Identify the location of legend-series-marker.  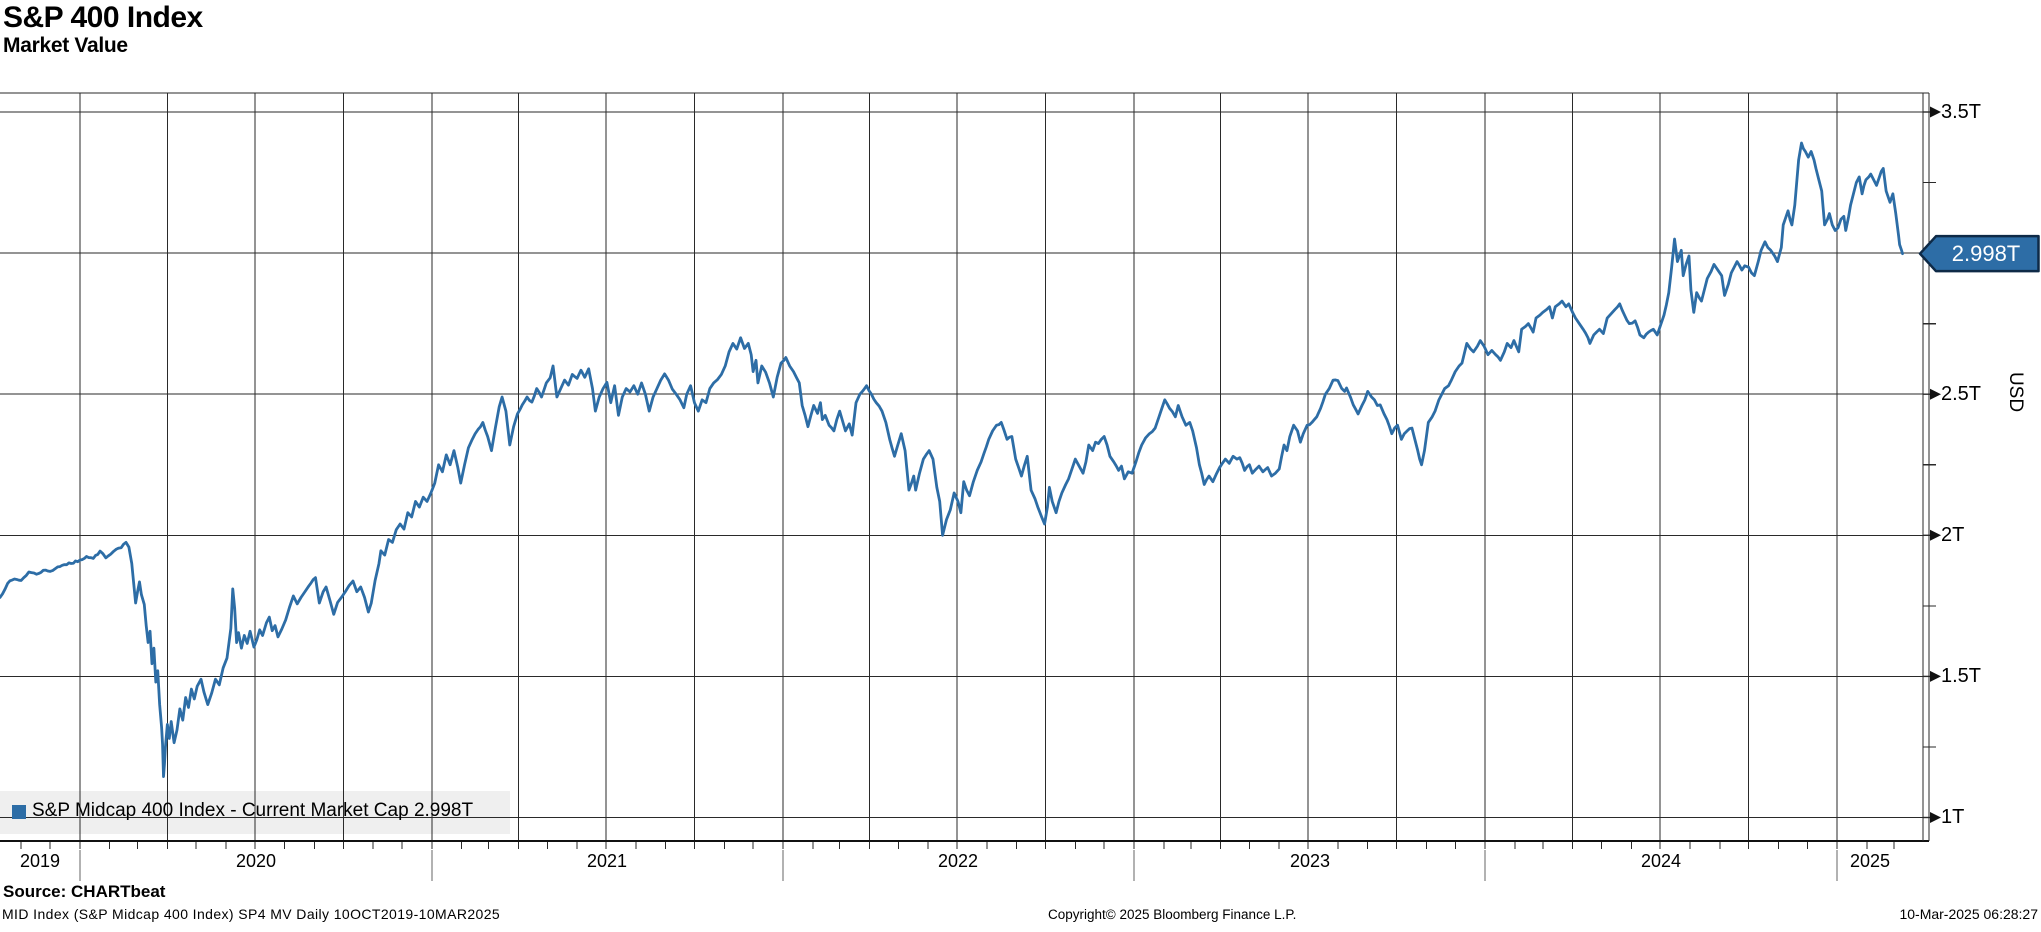
(19, 812).